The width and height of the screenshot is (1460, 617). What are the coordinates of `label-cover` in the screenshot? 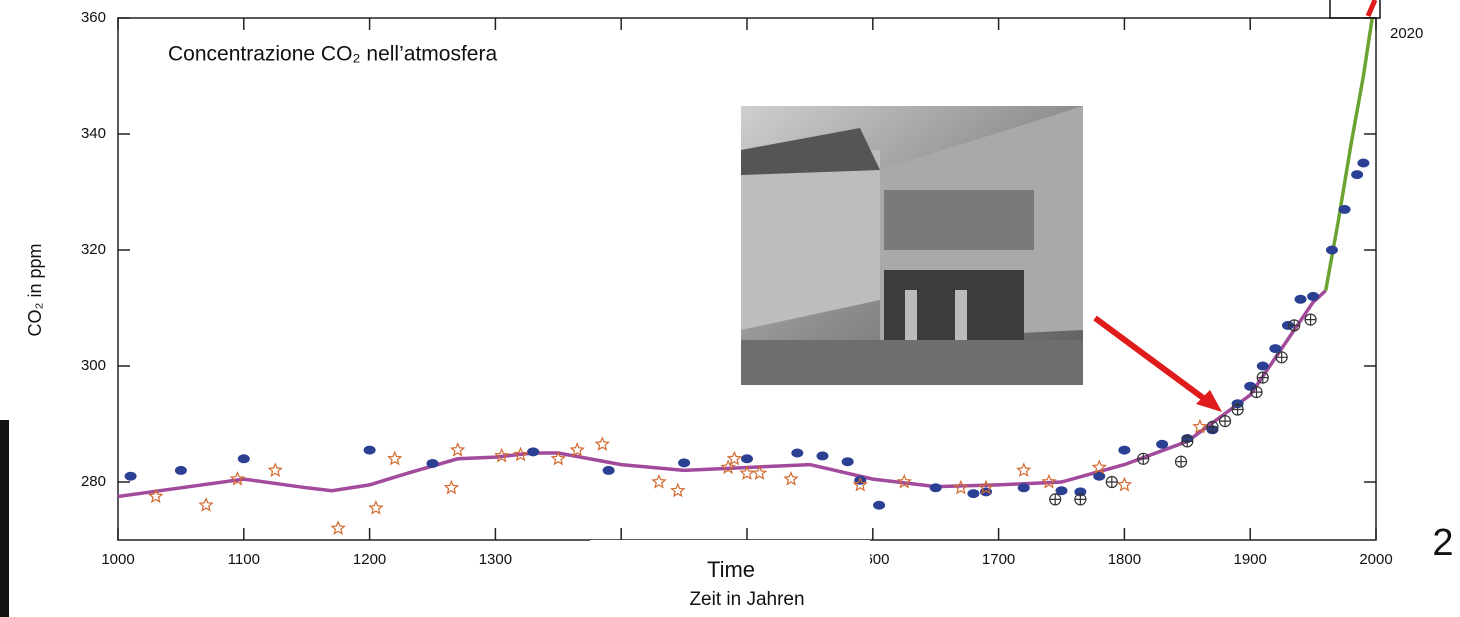 It's located at (730, 557).